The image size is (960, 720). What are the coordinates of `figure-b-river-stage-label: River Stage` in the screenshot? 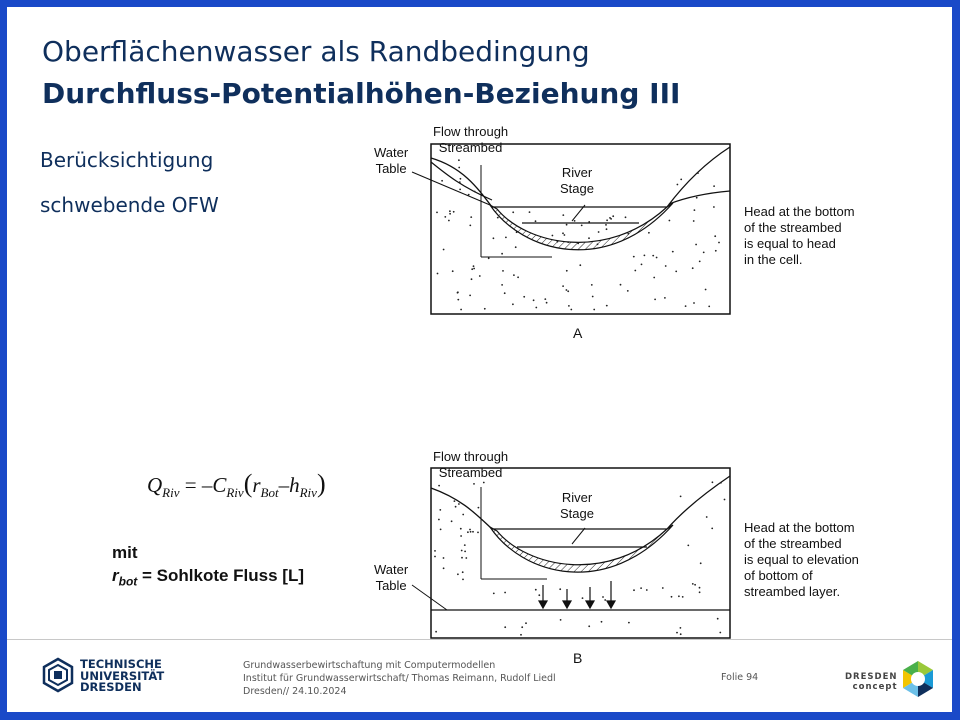 It's located at (577, 505).